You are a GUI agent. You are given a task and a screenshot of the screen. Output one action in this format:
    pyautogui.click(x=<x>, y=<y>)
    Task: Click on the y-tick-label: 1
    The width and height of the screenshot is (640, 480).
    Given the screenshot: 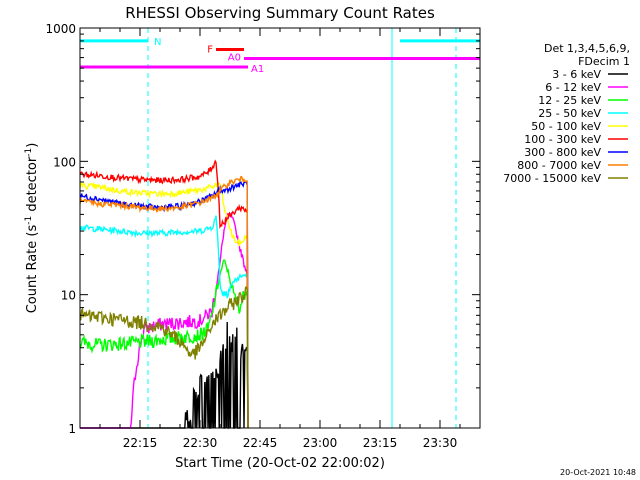 What is the action you would take?
    pyautogui.click(x=72, y=429)
    